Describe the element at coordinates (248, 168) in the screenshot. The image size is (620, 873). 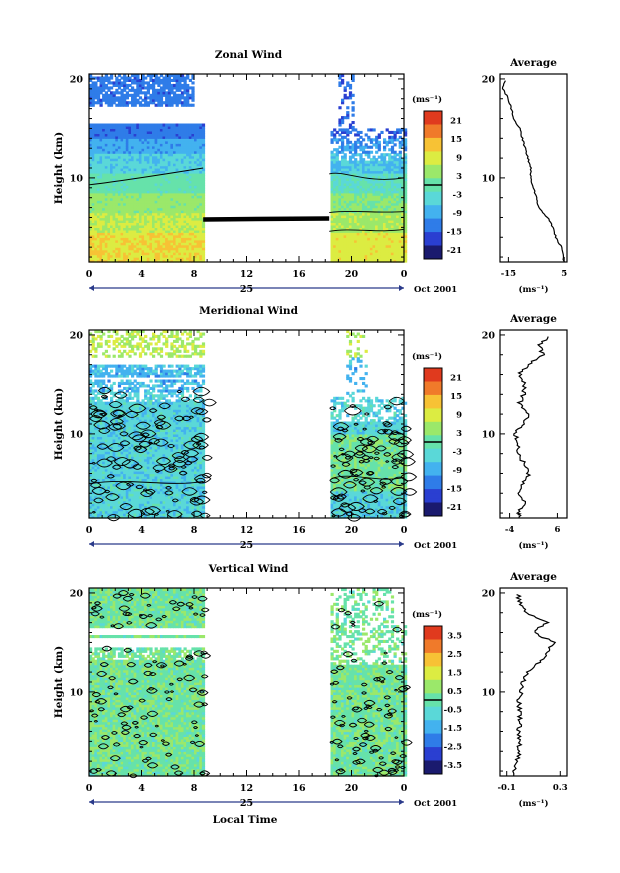
I see `heatmap-cells` at that location.